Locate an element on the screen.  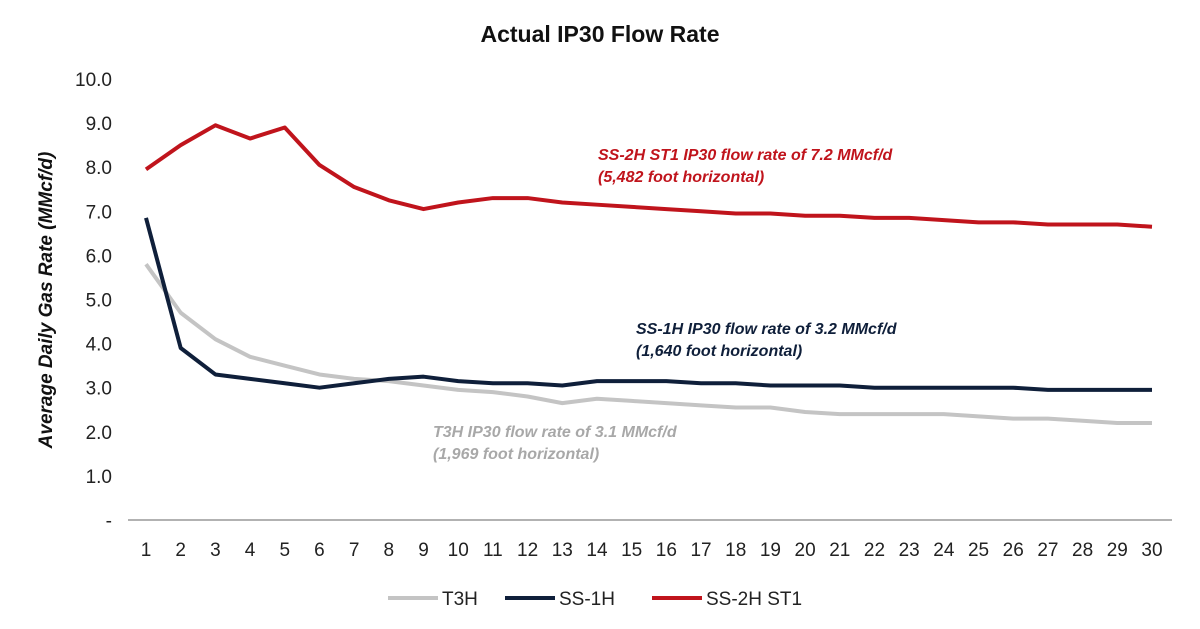
y-tick-label: 1.0 is located at coordinates (99, 477).